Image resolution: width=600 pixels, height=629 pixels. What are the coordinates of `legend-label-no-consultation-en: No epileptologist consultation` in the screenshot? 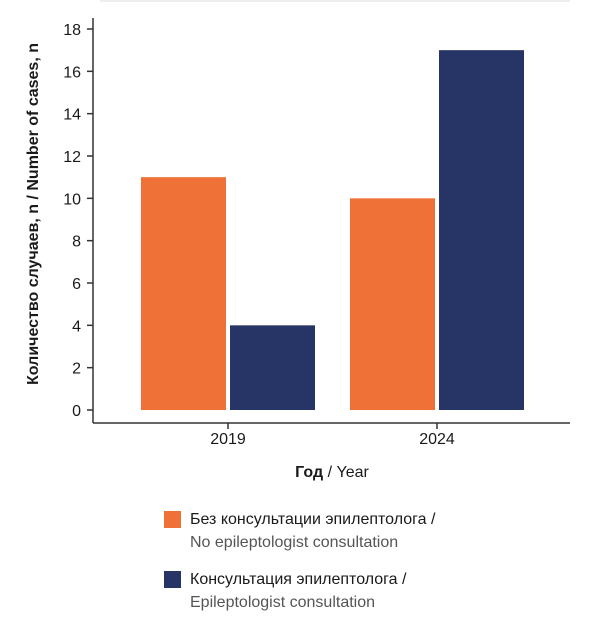 It's located at (294, 542).